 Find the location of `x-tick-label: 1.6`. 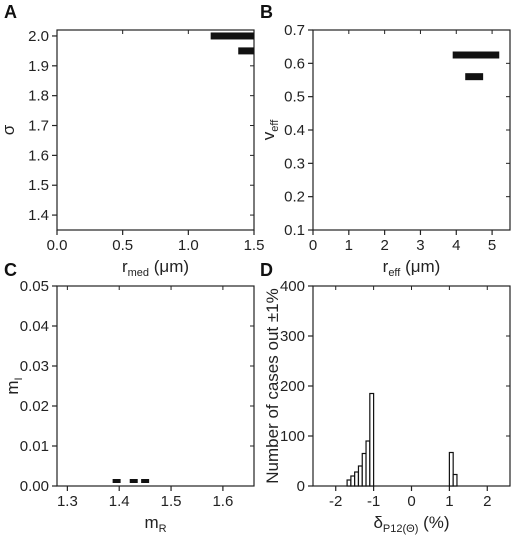

x-tick-label: 1.6 is located at coordinates (222, 501).